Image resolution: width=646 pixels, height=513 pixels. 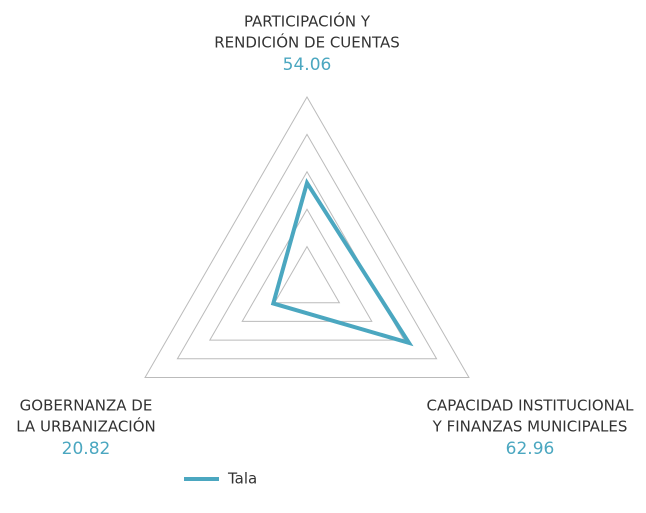 What do you see at coordinates (86, 406) in the screenshot?
I see `axis-label: GOBERNANZA DE` at bounding box center [86, 406].